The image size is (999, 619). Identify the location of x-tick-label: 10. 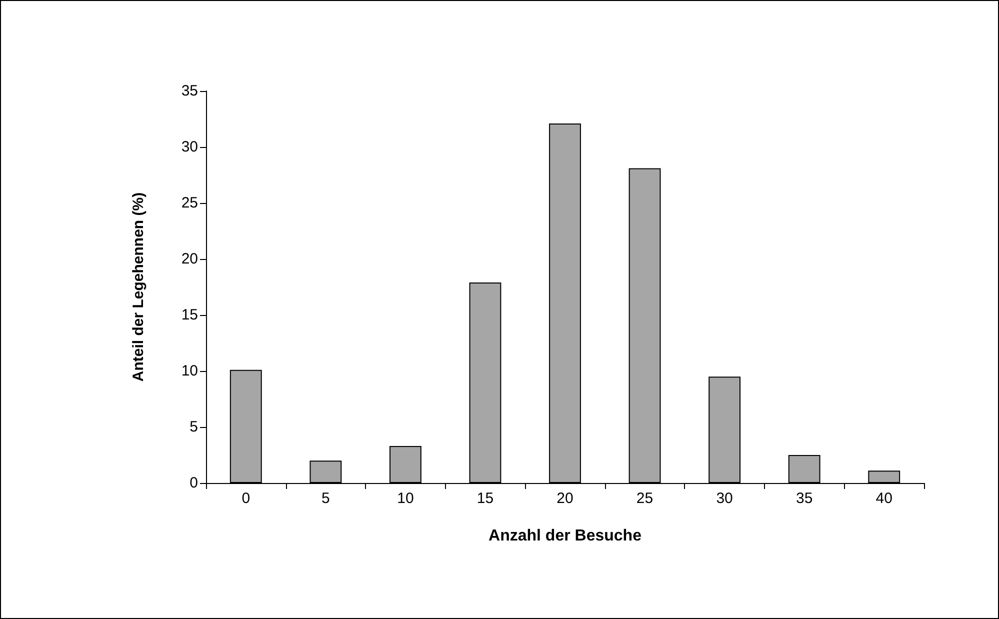
(405, 498).